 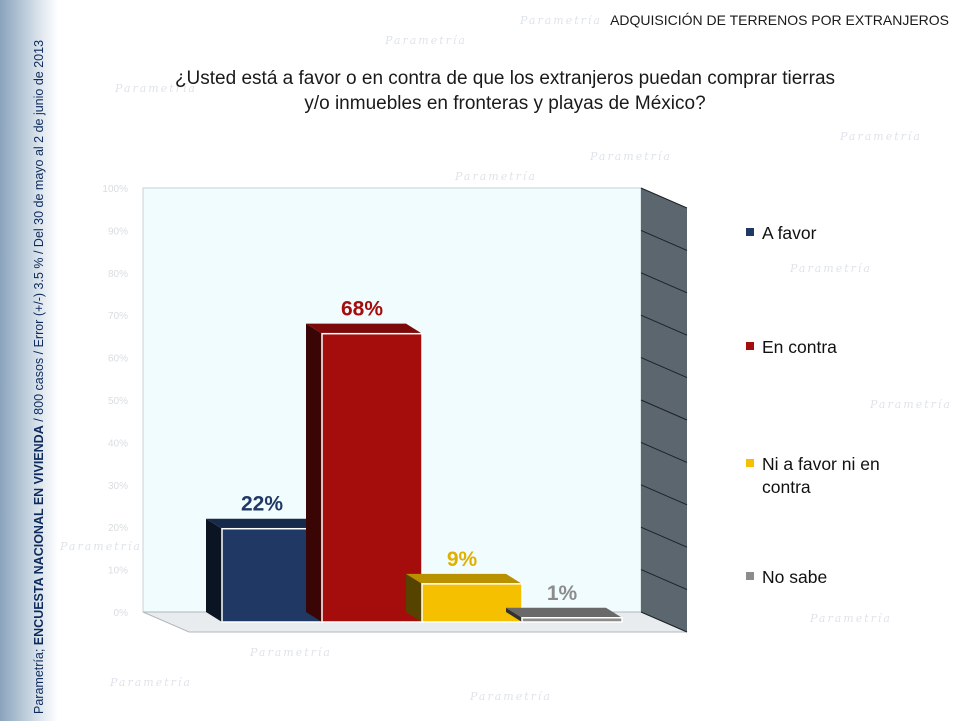 I want to click on legend-item-ni-a-favor-ni-en-contra: Ni a favor ni en contra, so click(x=813, y=476).